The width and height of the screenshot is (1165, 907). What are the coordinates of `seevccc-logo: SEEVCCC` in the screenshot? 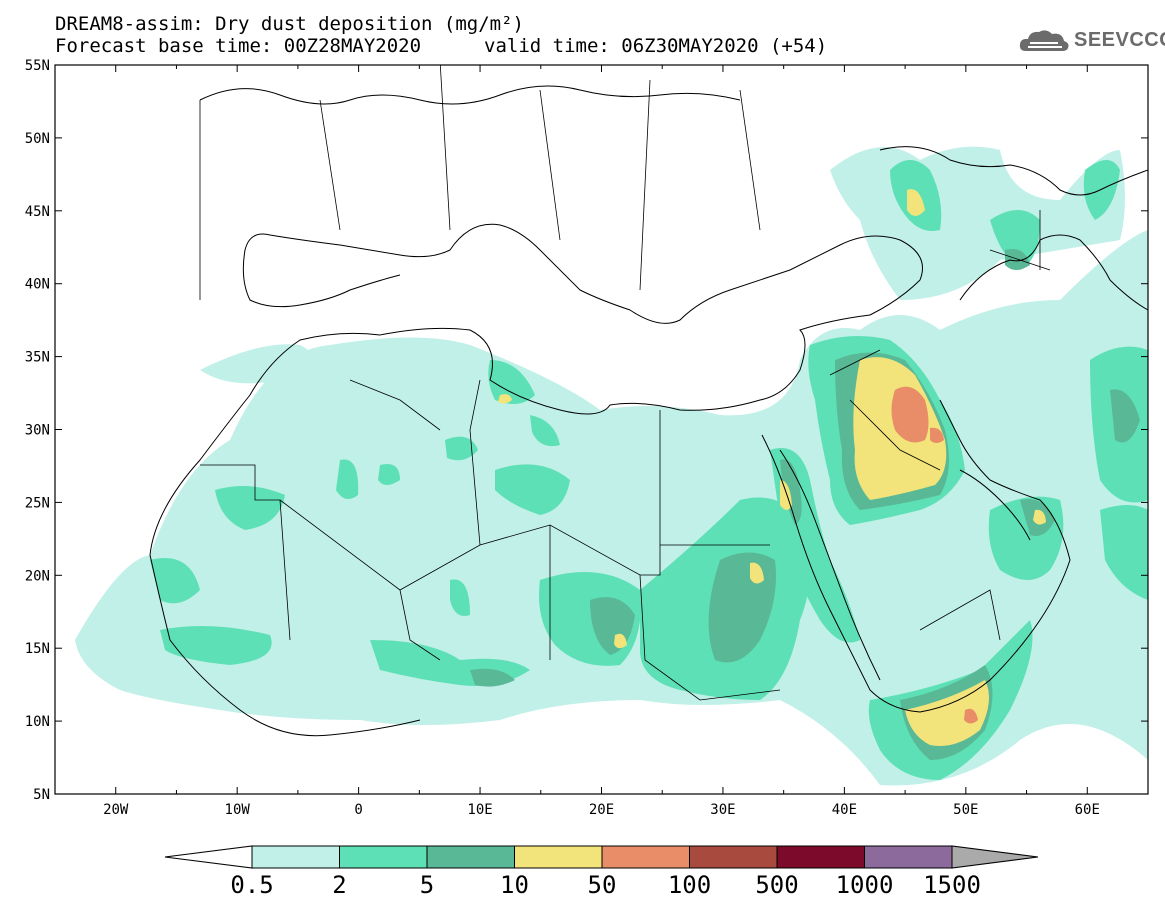 It's located at (1091, 42).